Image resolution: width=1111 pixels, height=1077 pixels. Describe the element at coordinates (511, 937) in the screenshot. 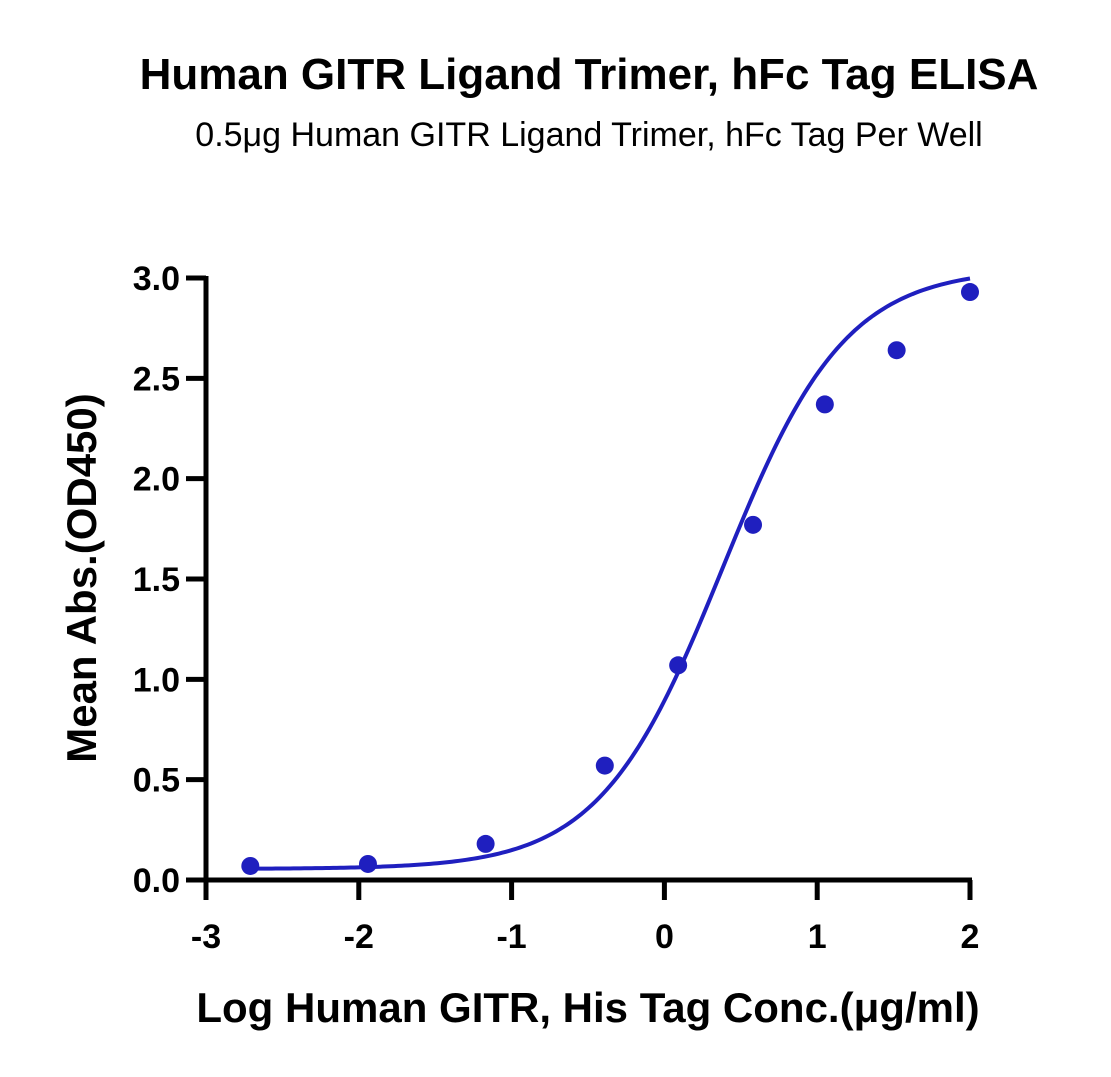

I see `x-tick-label: -1` at that location.